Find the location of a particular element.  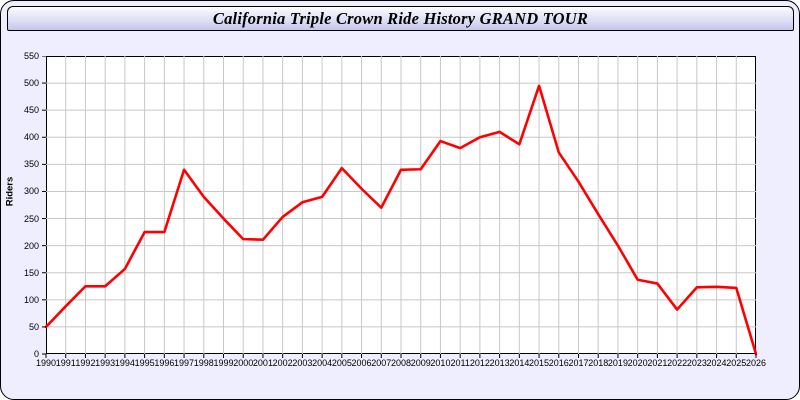

x-tick-label: 2022 is located at coordinates (677, 363).